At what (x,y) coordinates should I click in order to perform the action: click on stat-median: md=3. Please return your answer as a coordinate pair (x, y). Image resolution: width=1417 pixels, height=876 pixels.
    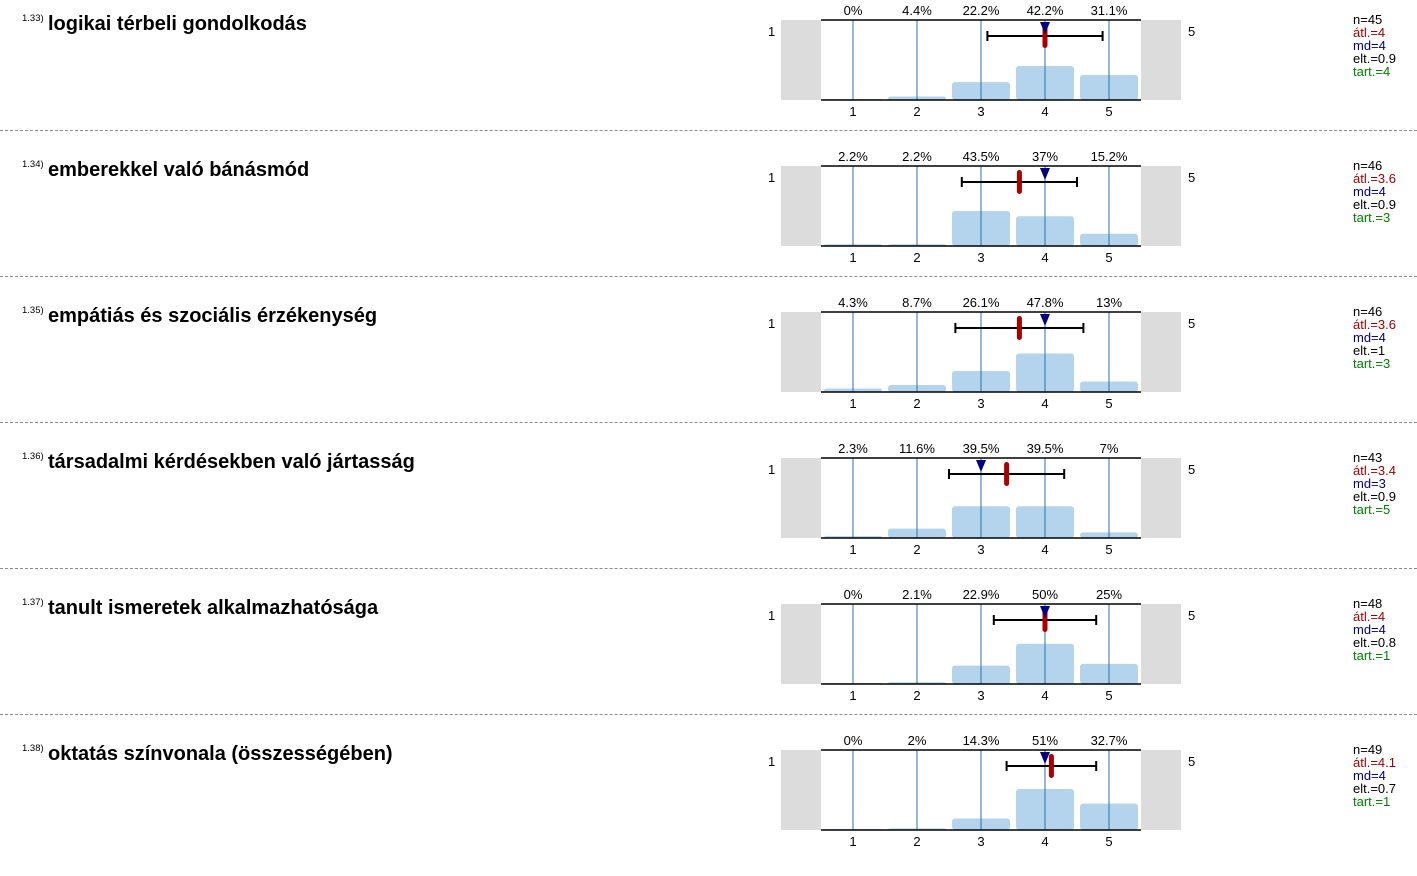
    Looking at the image, I should click on (1369, 483).